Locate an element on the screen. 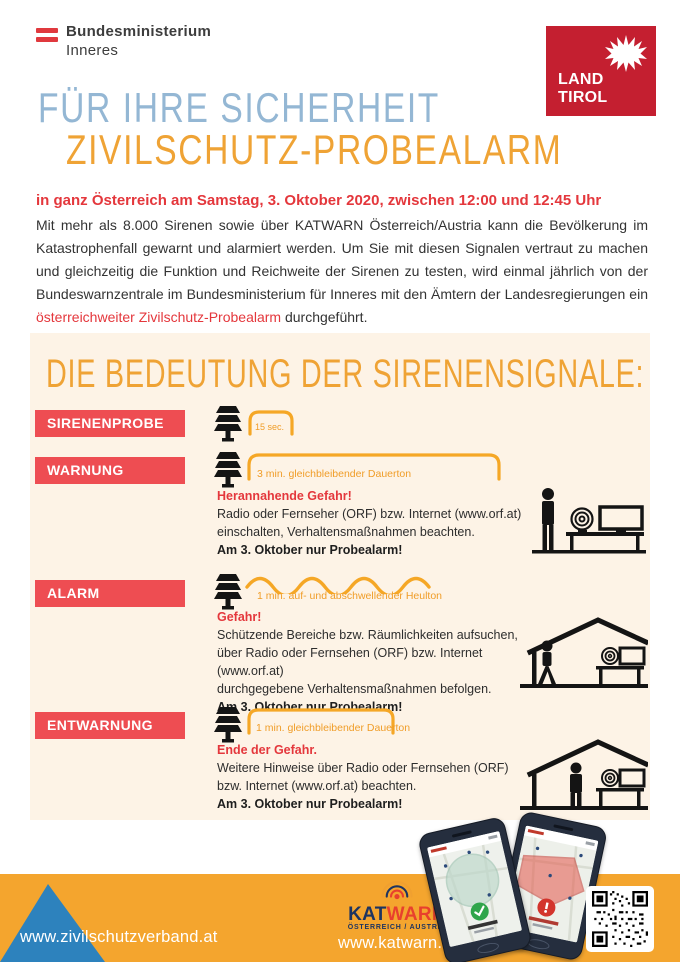 The height and width of the screenshot is (962, 680). intro-text-highlight: österreichweiter Zivilschutz-Probealarm is located at coordinates (159, 317).